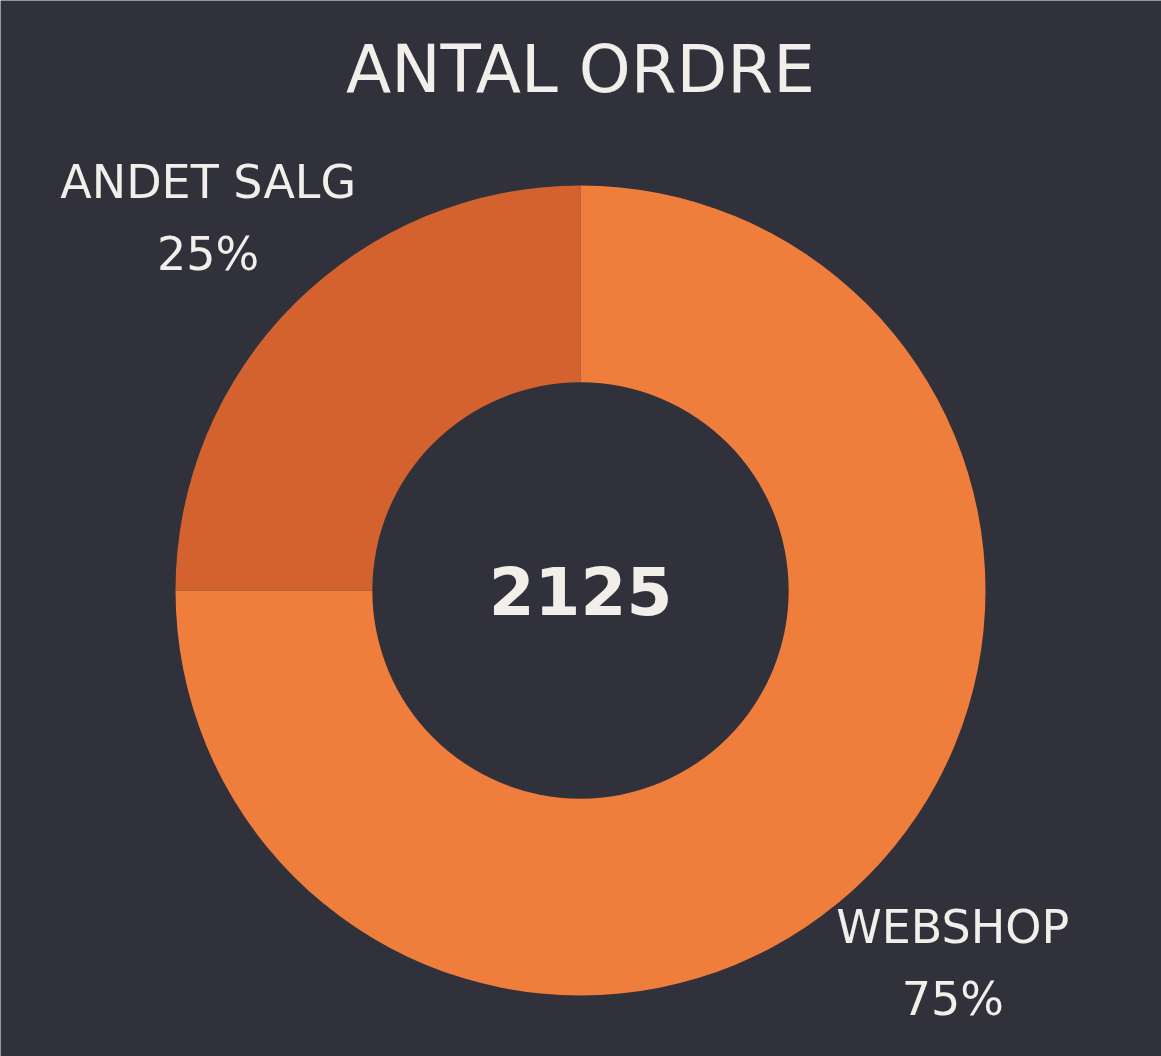 The height and width of the screenshot is (1056, 1161). What do you see at coordinates (580, 69) in the screenshot?
I see `chart-title: ANTAL ORDRE` at bounding box center [580, 69].